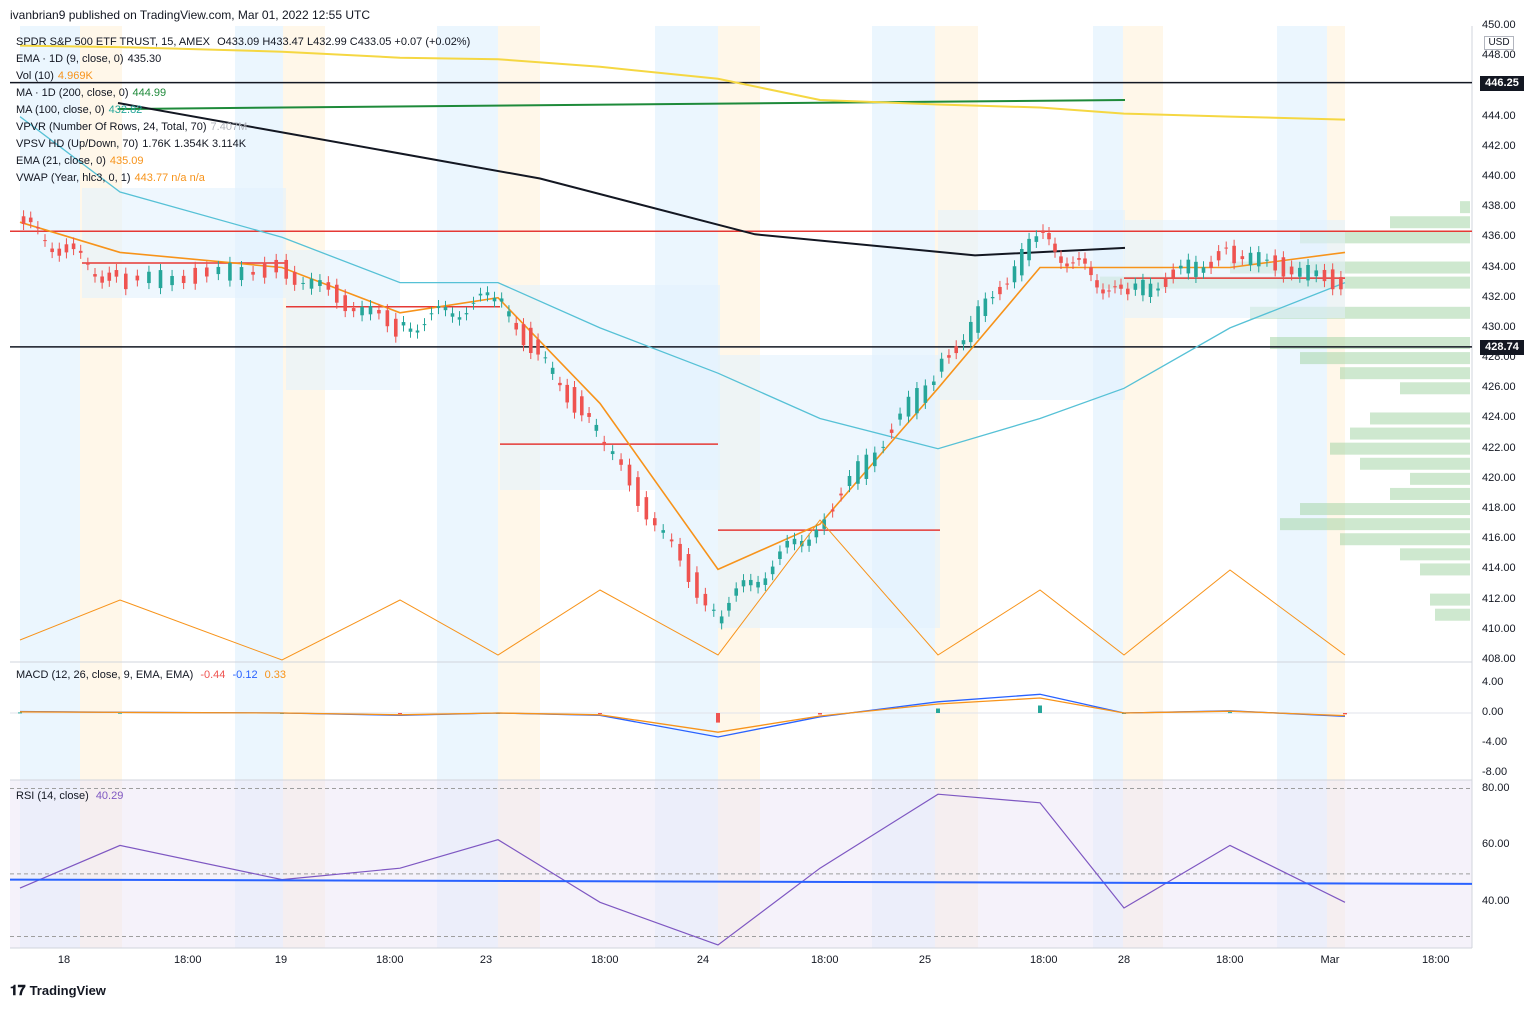  I want to click on brand-name: TradingView, so click(67, 990).